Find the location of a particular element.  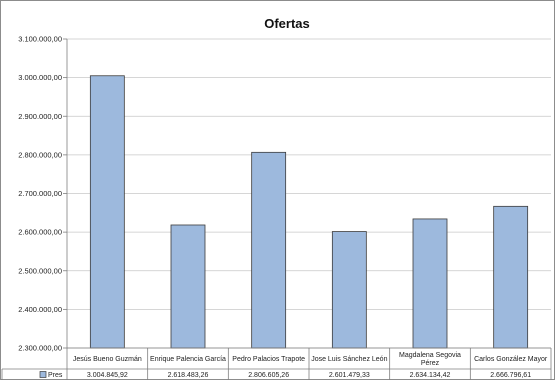

data-value-label: 2.634.134,42 is located at coordinates (430, 375).